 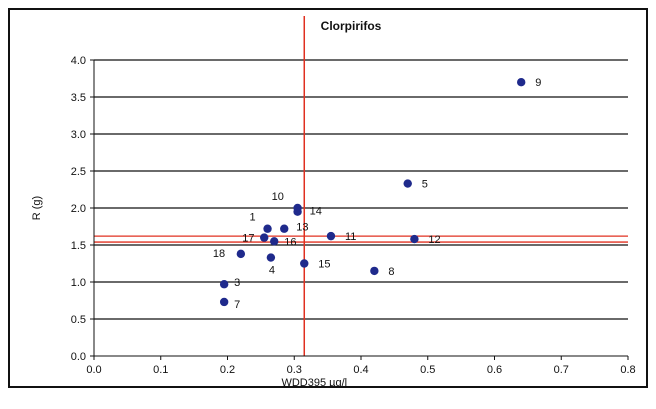 What do you see at coordinates (78, 98) in the screenshot?
I see `y-tick-label: 3.5` at bounding box center [78, 98].